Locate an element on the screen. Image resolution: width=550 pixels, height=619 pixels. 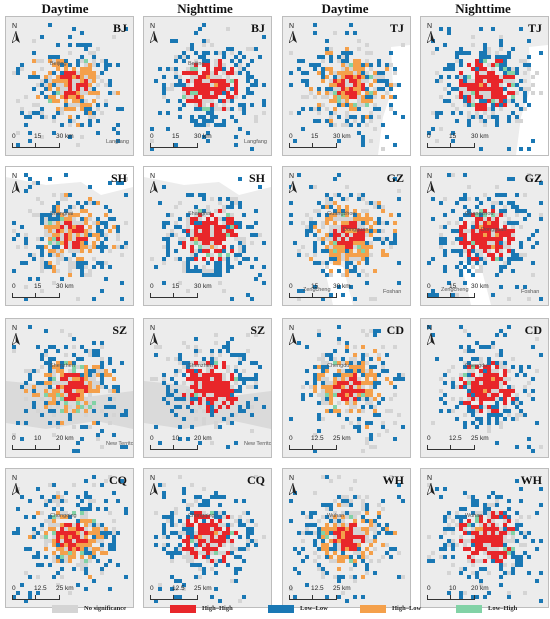
scale-bar-line is located at coordinates (451, 295).